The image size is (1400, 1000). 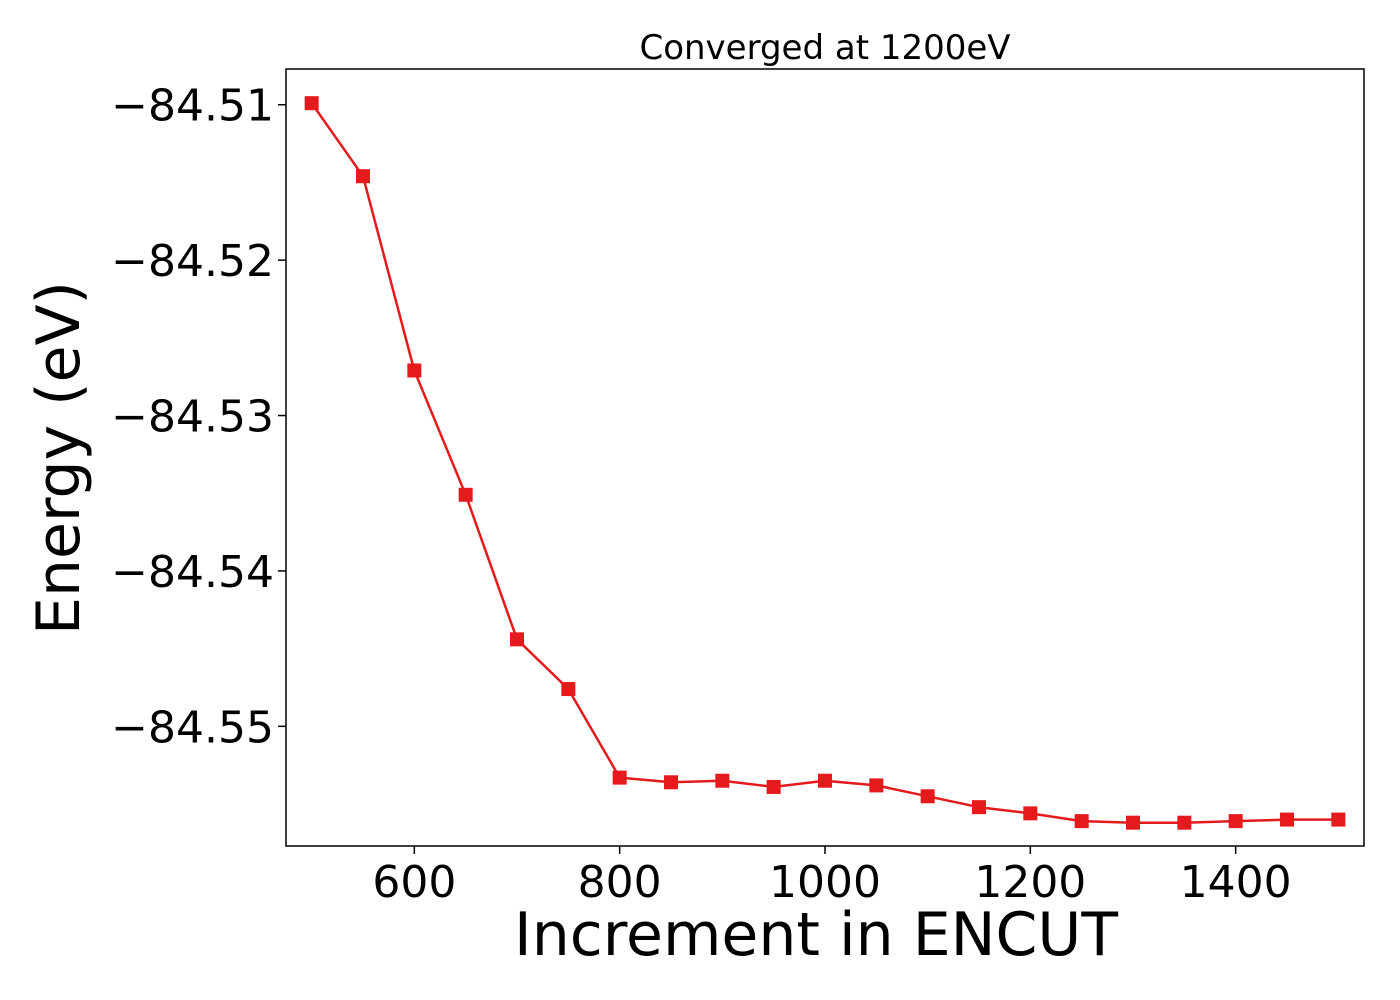 What do you see at coordinates (414, 882) in the screenshot?
I see `x-tick-label: 600` at bounding box center [414, 882].